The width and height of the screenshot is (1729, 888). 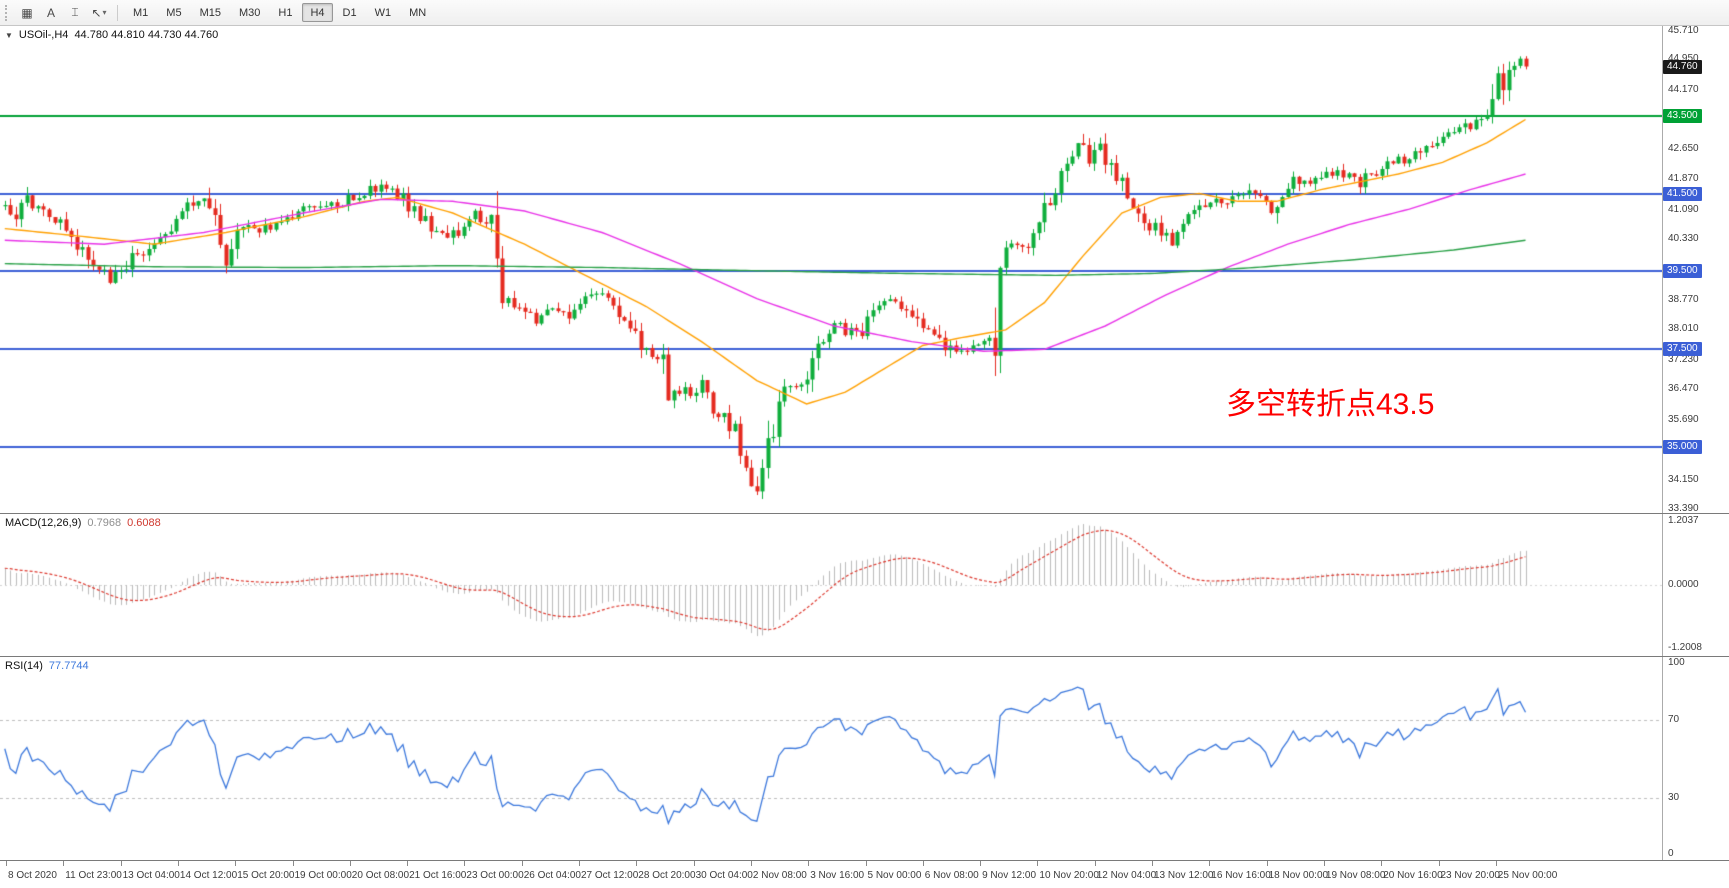 I want to click on symbol-period-label: USOil-,H4, so click(x=43, y=35).